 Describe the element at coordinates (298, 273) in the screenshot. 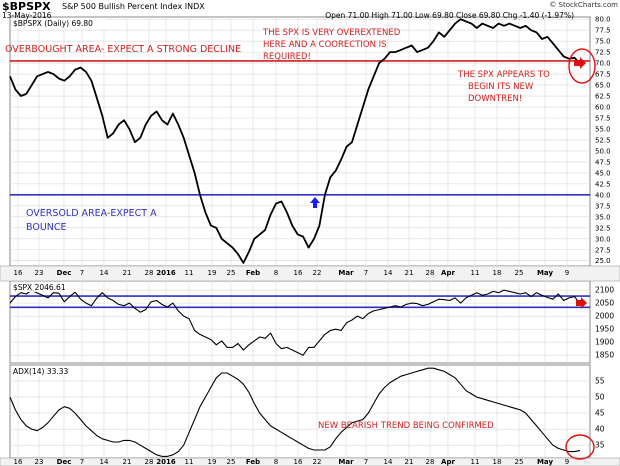

I see `x-tick-label-0-13: 16` at that location.